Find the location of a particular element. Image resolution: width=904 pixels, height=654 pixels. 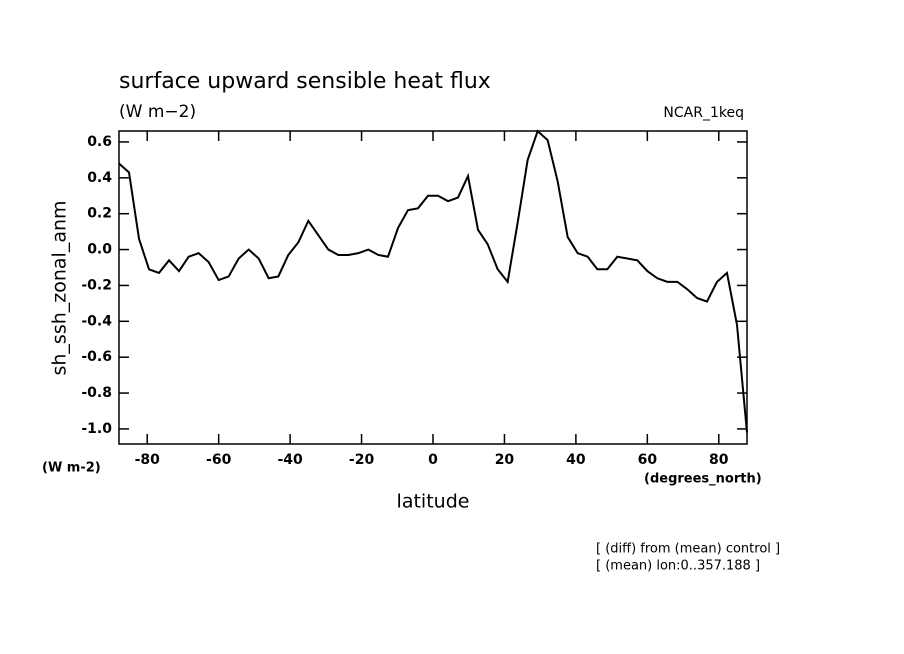

y-axis-label: sh_ssh_zonal_anm is located at coordinates (60, 287).